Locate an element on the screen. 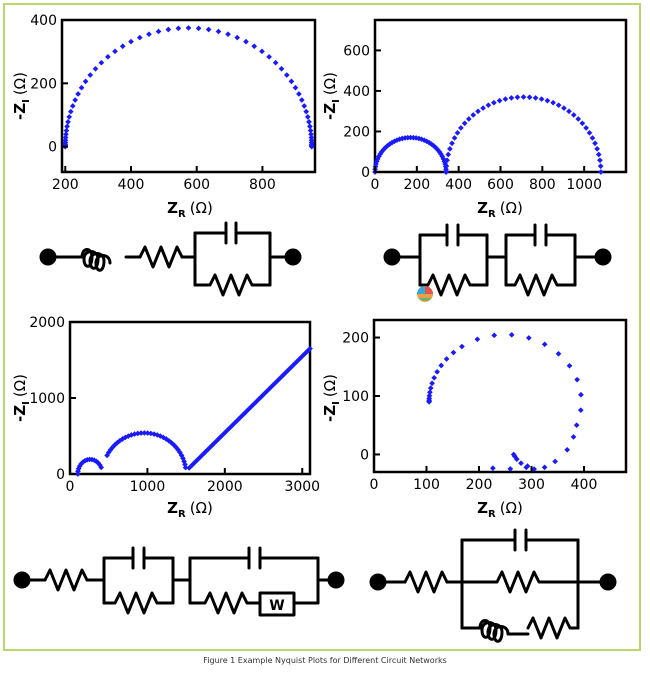 The height and width of the screenshot is (680, 650). panel-top-right: 0 200 400 600 800 1000 0 200 400 600 ZR (Ω) -ZI(Ω) is located at coordinates (474, 119).